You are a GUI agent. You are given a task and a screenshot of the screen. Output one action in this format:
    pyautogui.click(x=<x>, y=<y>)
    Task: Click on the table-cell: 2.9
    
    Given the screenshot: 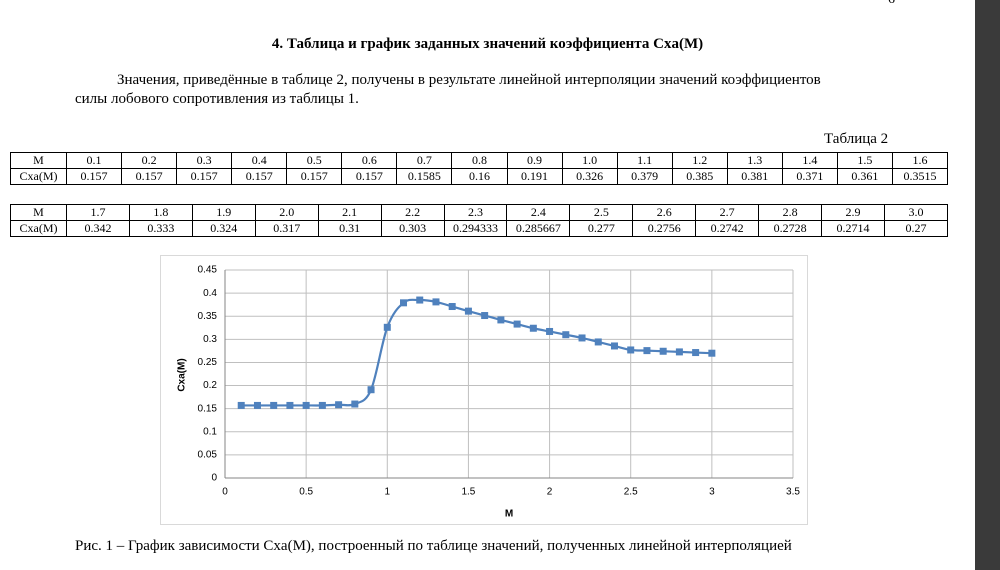 What is the action you would take?
    pyautogui.click(x=853, y=212)
    